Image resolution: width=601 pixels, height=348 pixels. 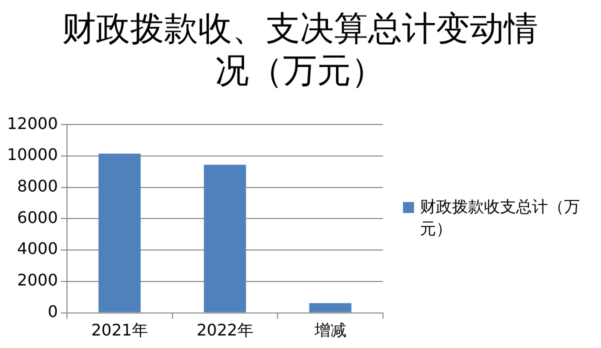 I want to click on x-tick-label: 增减, so click(x=329, y=330).